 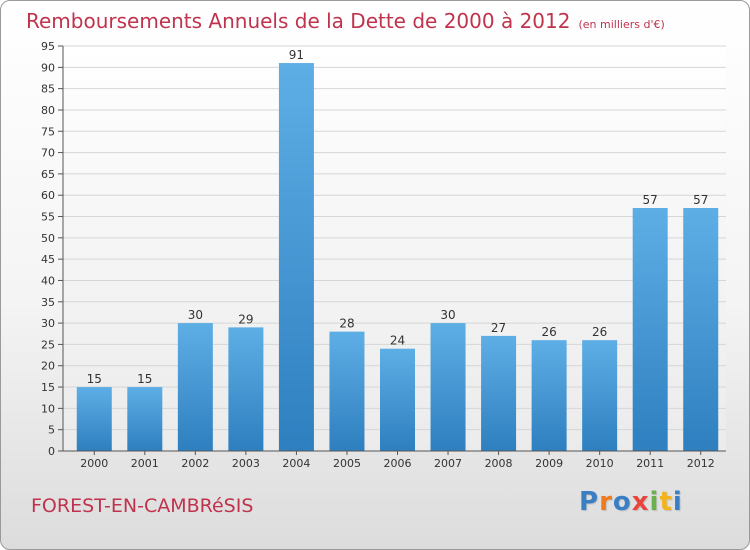 I want to click on proxiti-logo: Proxiti, so click(x=631, y=502).